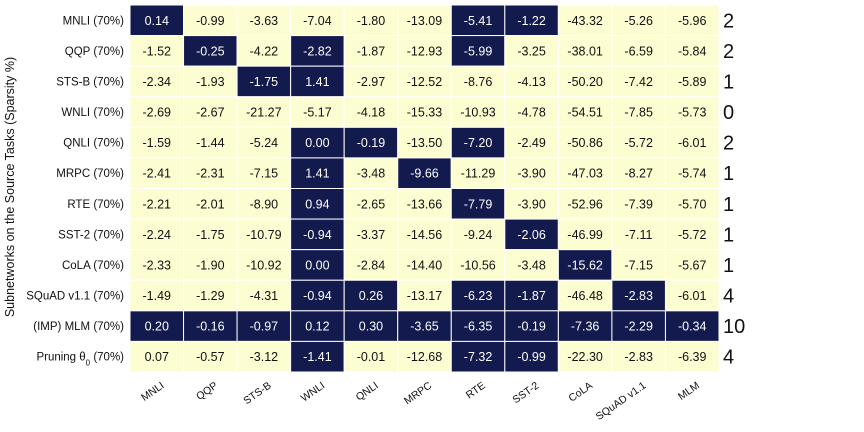 The width and height of the screenshot is (864, 432). I want to click on heatmap-cell: -8.76, so click(478, 81).